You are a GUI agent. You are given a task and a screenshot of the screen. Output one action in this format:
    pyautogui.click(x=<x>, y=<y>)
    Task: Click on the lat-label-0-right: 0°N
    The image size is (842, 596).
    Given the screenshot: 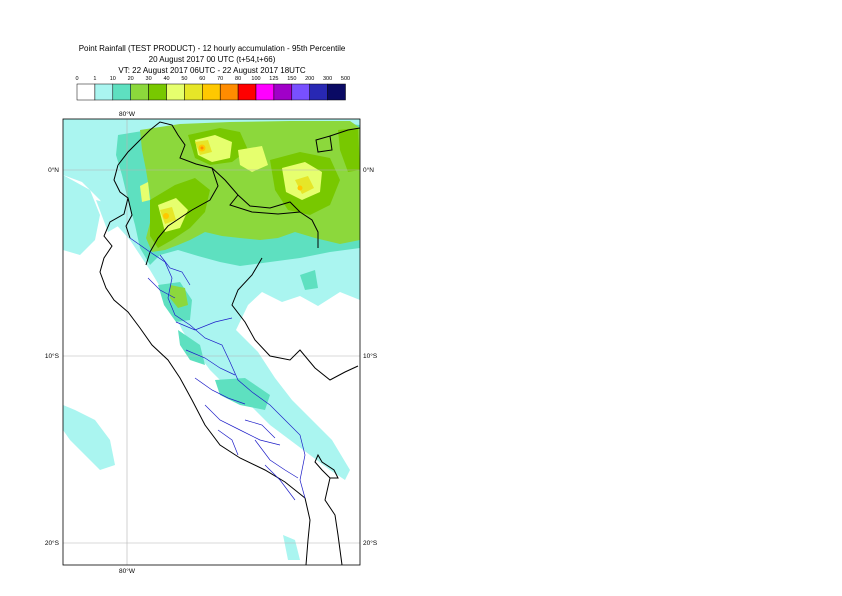 What is the action you would take?
    pyautogui.click(x=368, y=170)
    